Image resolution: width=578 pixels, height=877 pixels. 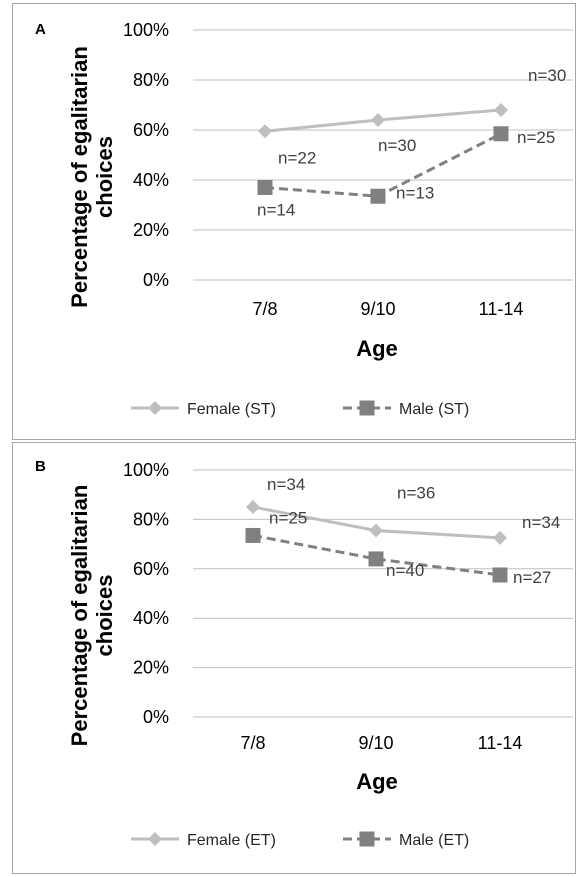 What do you see at coordinates (405, 570) in the screenshot?
I see `n-label-b-1-1: n=40` at bounding box center [405, 570].